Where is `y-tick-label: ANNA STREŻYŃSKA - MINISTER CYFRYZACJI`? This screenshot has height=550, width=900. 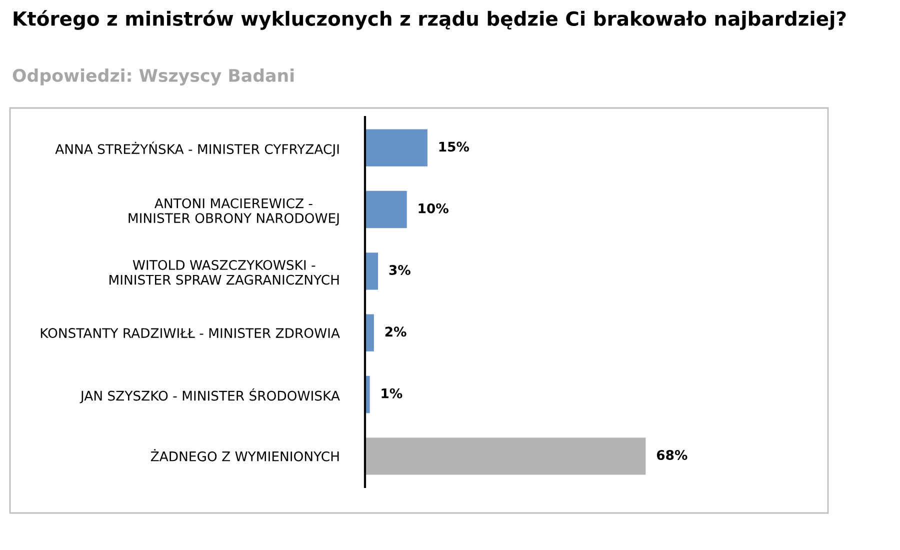 y-tick-label: ANNA STREŻYŃSKA - MINISTER CYFRYZACJI is located at coordinates (197, 149).